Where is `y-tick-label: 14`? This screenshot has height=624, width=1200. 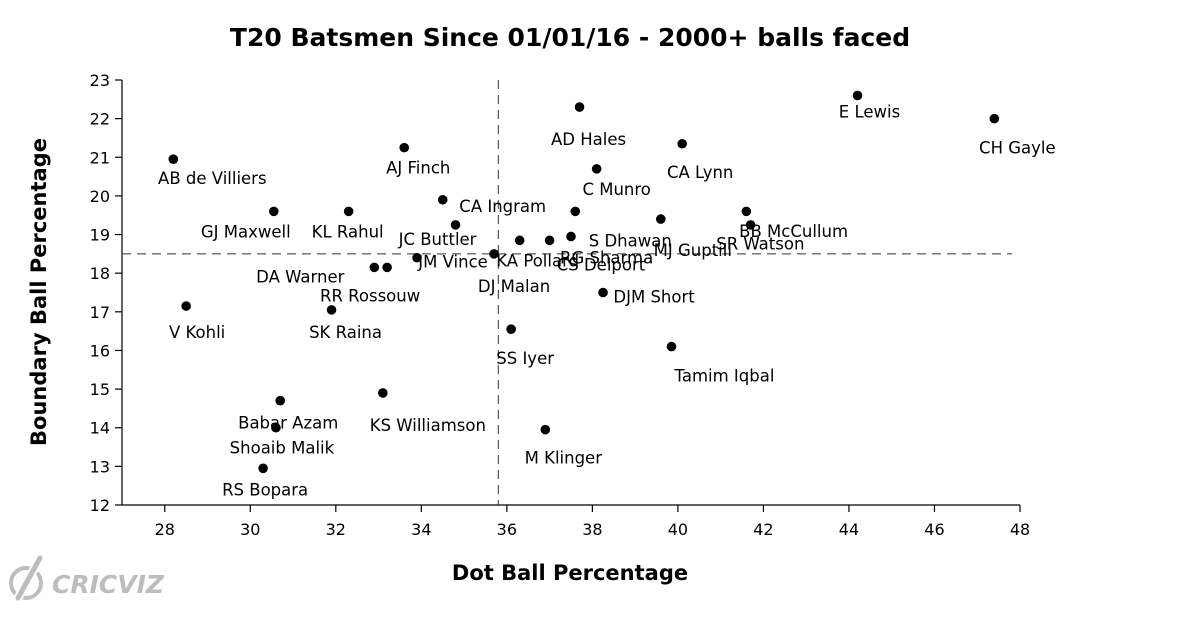 y-tick-label: 14 is located at coordinates (100, 428).